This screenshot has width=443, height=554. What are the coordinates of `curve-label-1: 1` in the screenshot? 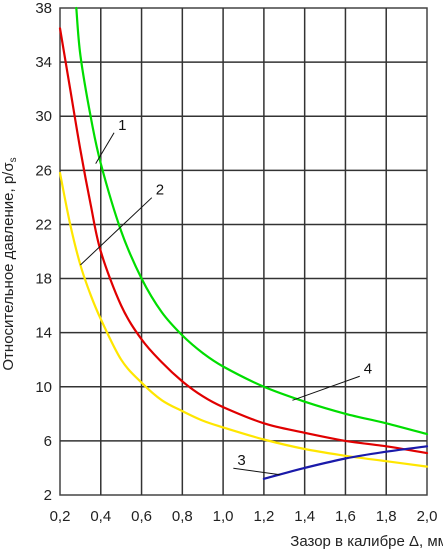 It's located at (122, 125).